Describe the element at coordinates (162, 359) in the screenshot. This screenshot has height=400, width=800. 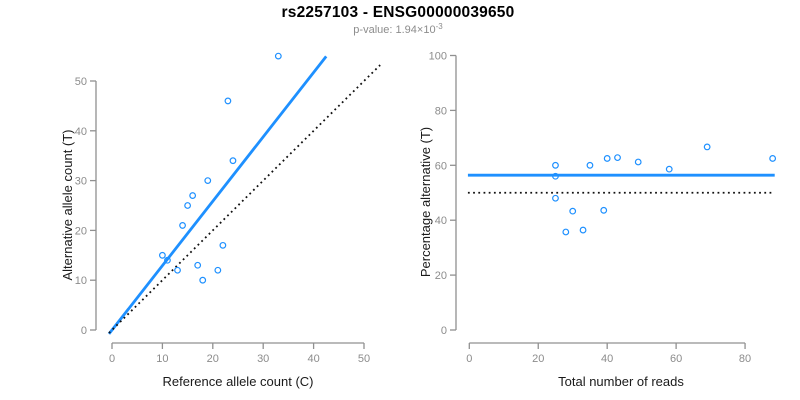
I see `x-tick-label: 10` at that location.